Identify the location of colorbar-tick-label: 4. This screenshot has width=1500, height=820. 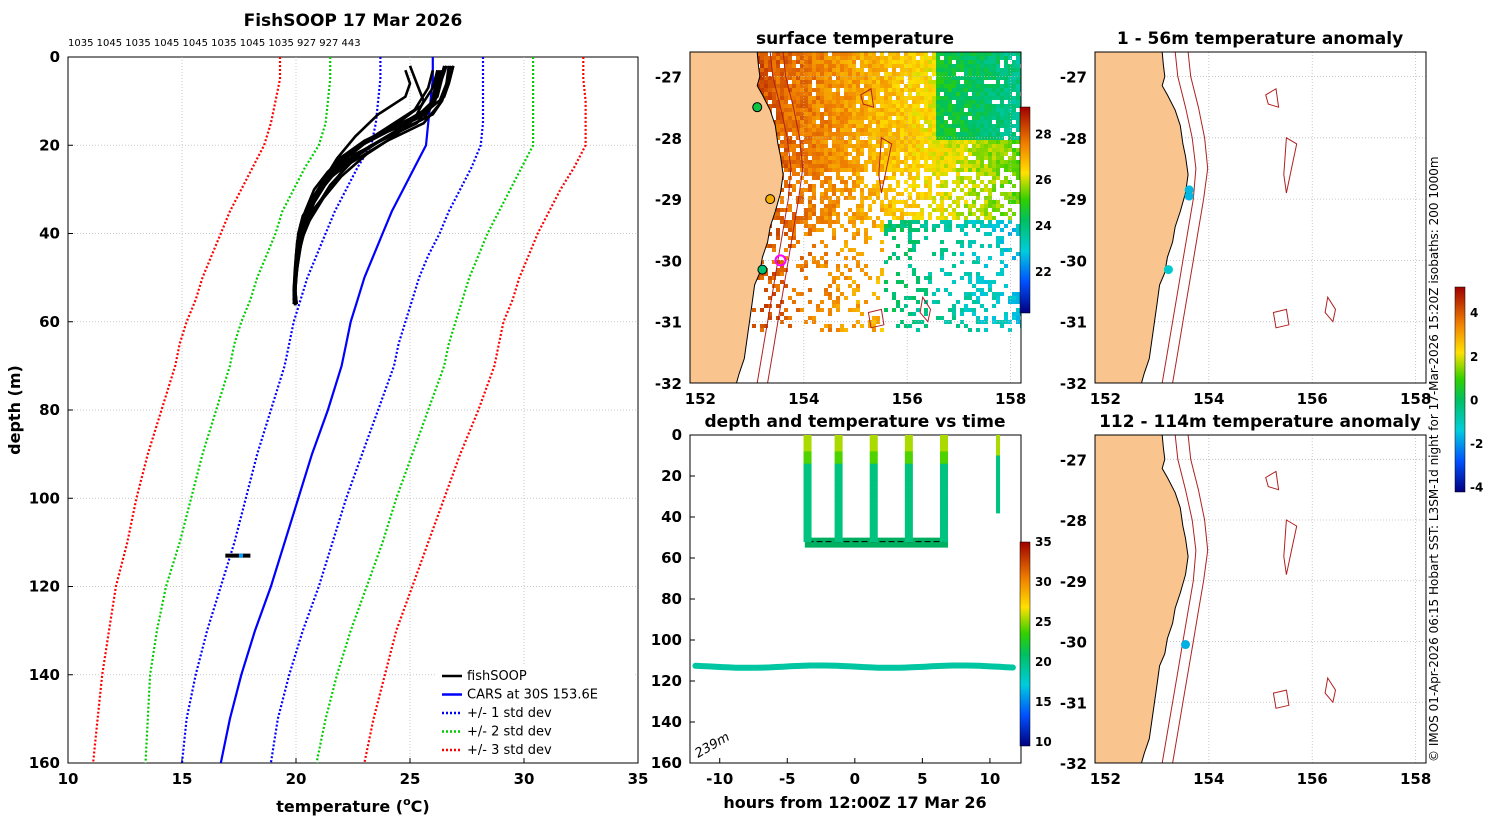
(1474, 313).